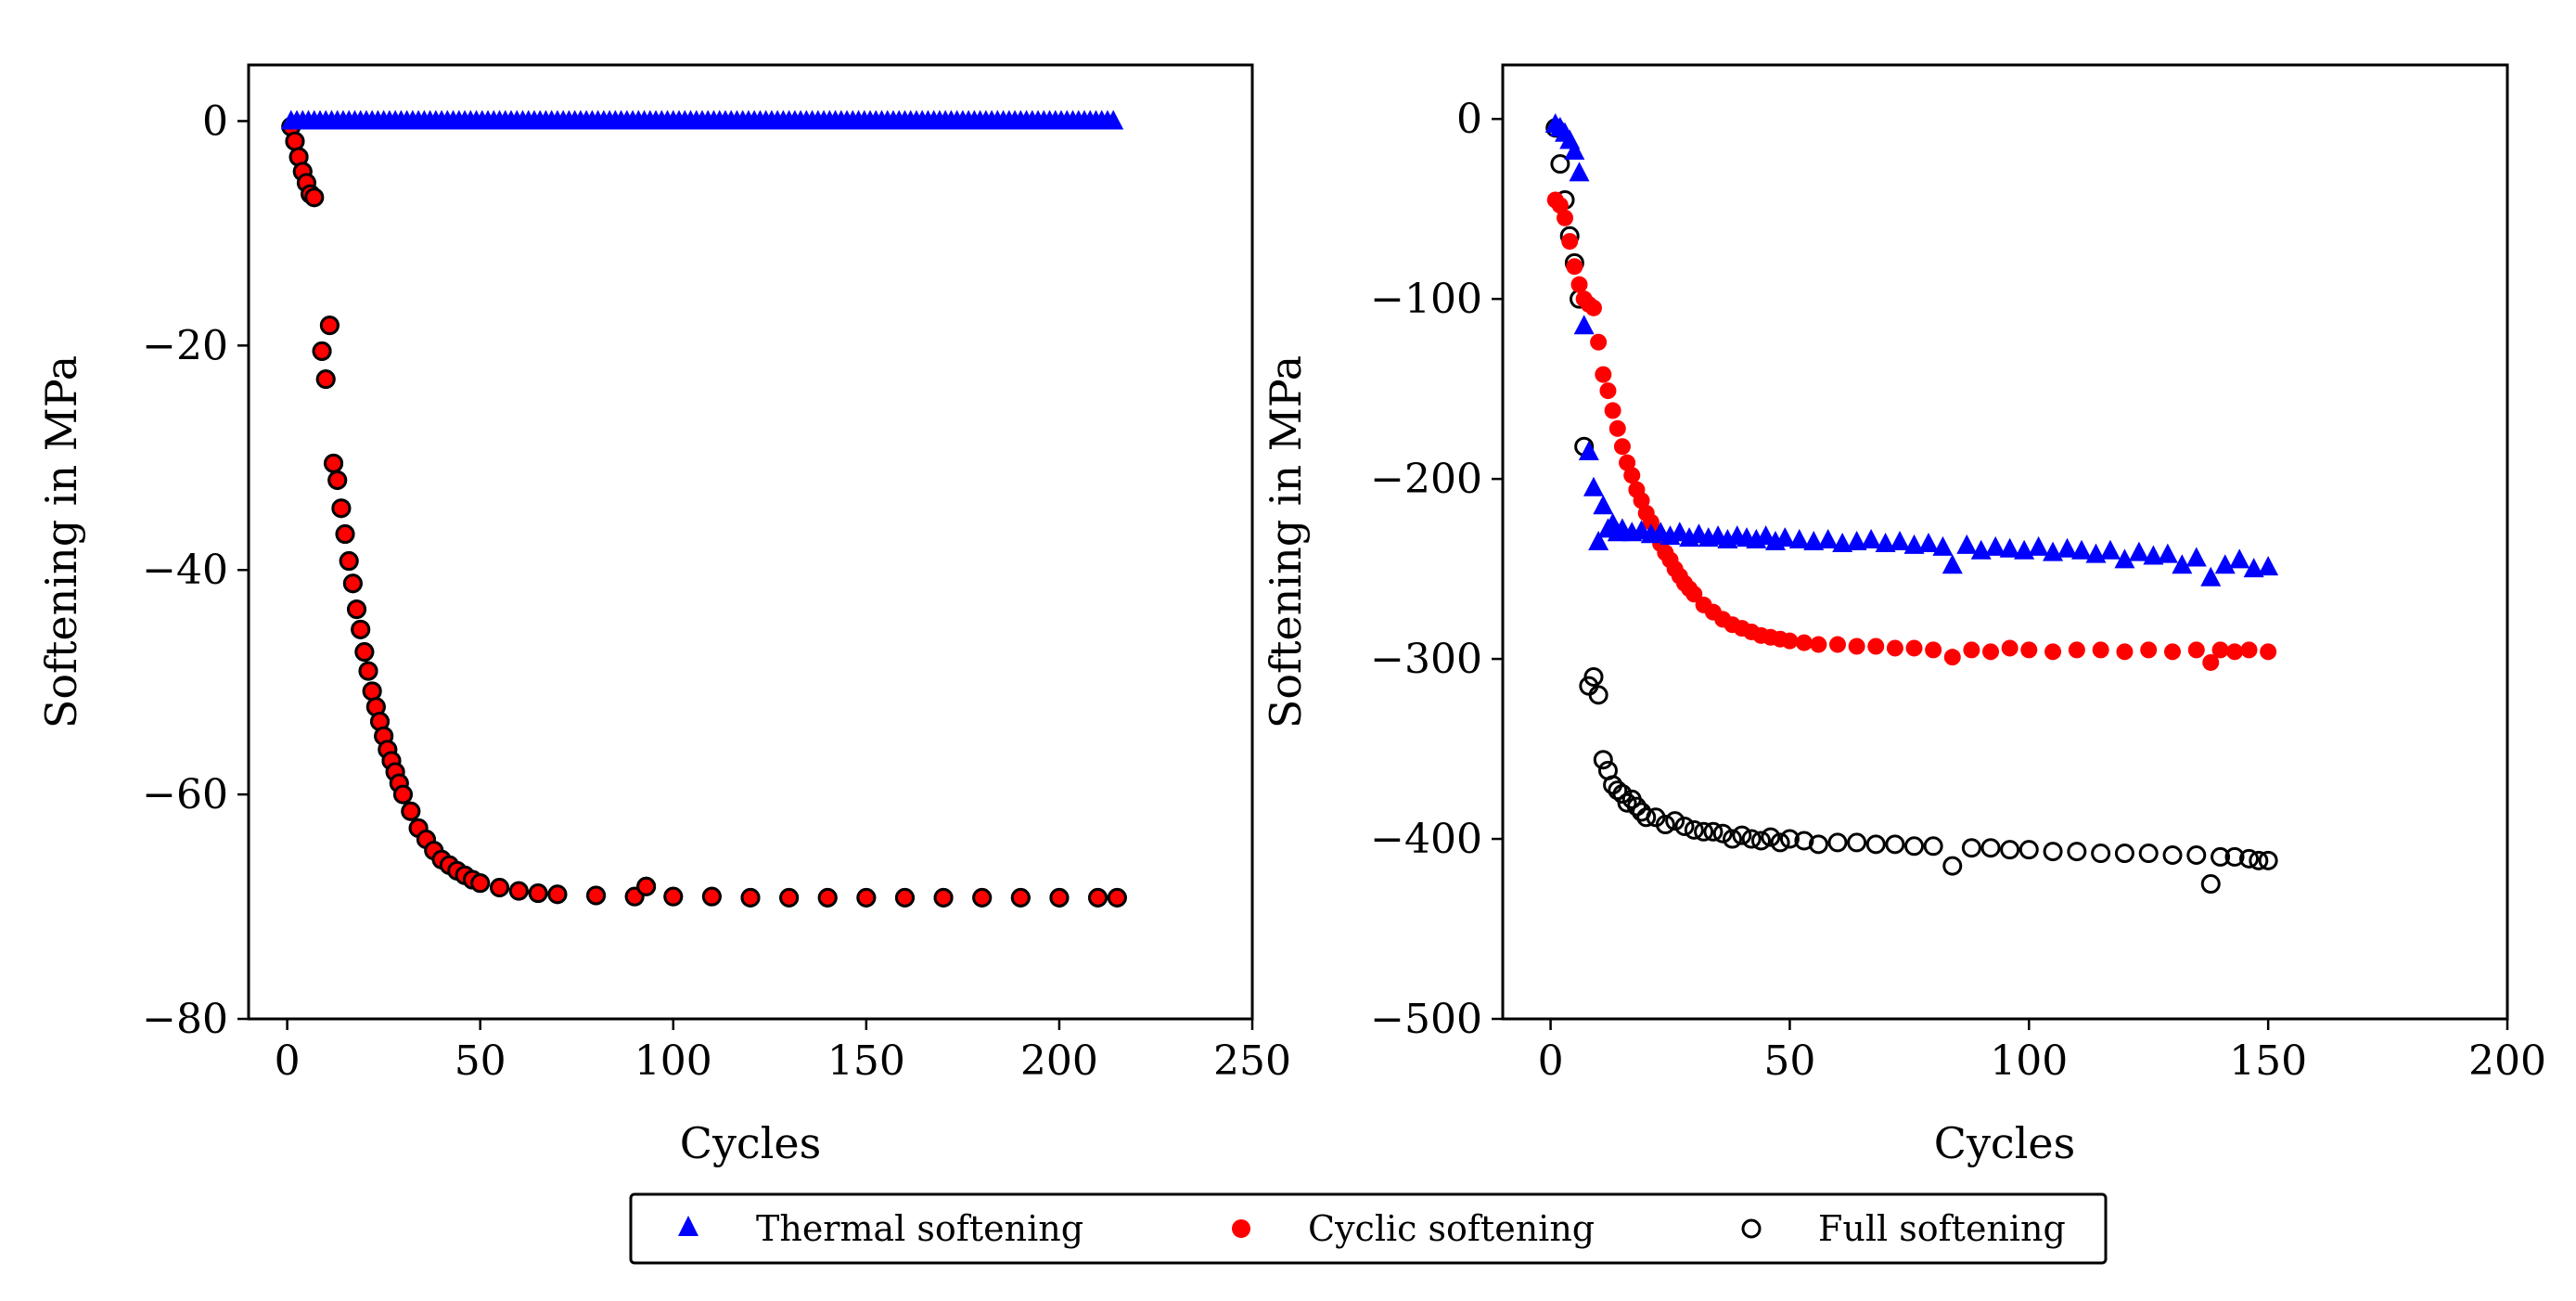 The width and height of the screenshot is (2576, 1301). I want to click on right-y-tick-label: −300, so click(1426, 660).